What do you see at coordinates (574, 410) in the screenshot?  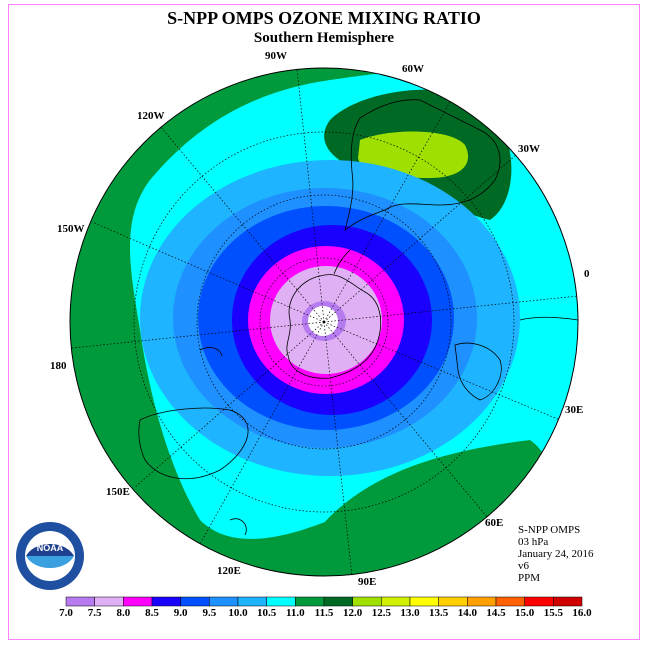 I see `lon-label-30e: 30E` at bounding box center [574, 410].